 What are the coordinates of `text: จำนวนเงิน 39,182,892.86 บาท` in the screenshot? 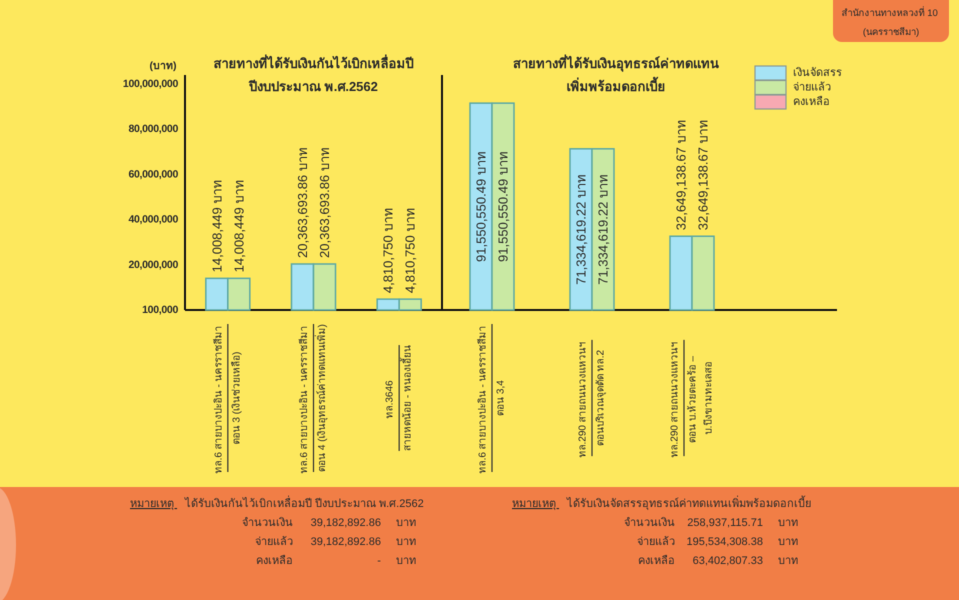 It's located at (329, 523).